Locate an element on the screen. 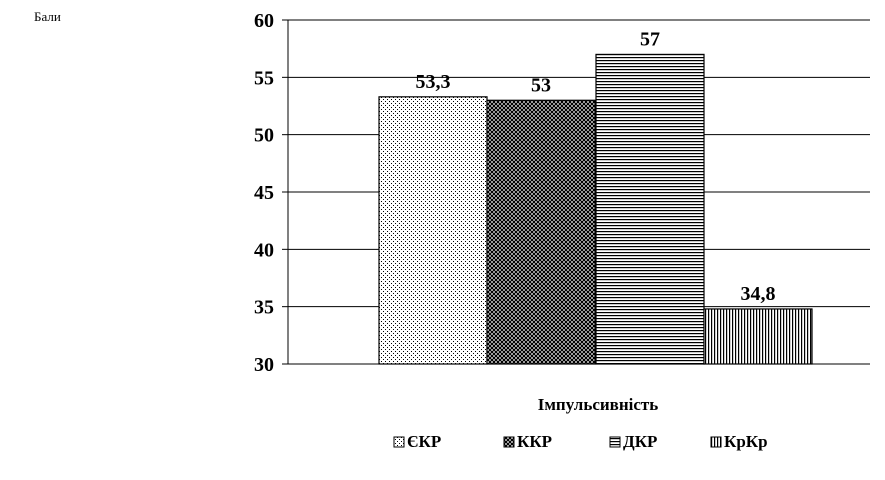 The height and width of the screenshot is (480, 885). x-axis-title: Імпульсивність is located at coordinates (598, 404).